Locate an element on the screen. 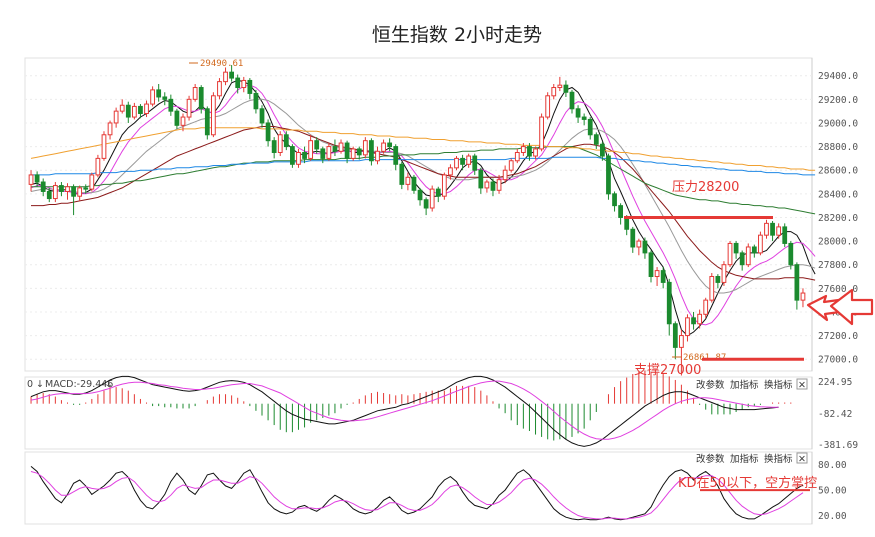 The width and height of the screenshot is (875, 537). kd-add-indicator-button: 加指标 is located at coordinates (744, 459).